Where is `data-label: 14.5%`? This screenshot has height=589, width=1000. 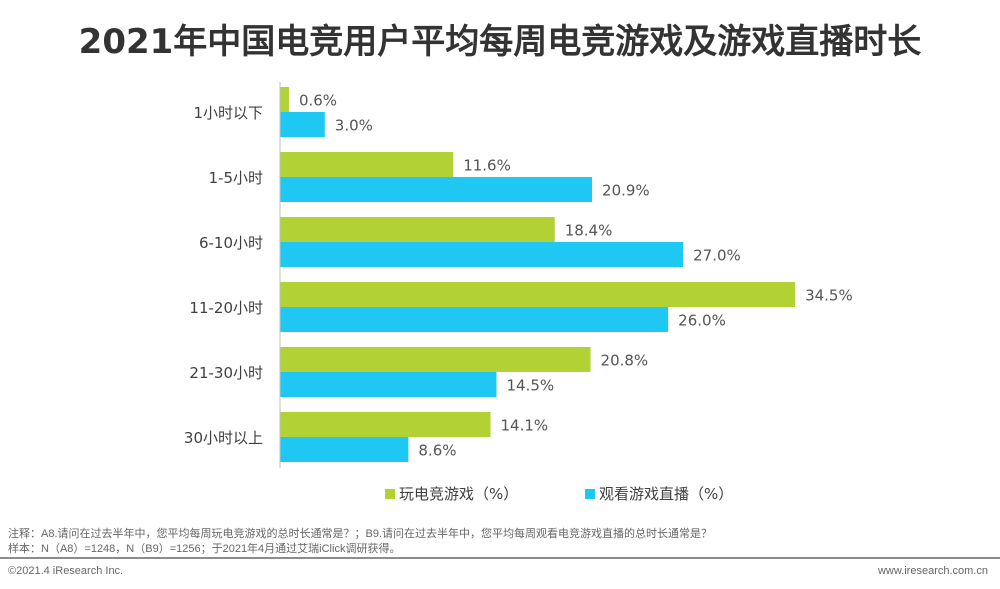 data-label: 14.5% is located at coordinates (530, 386).